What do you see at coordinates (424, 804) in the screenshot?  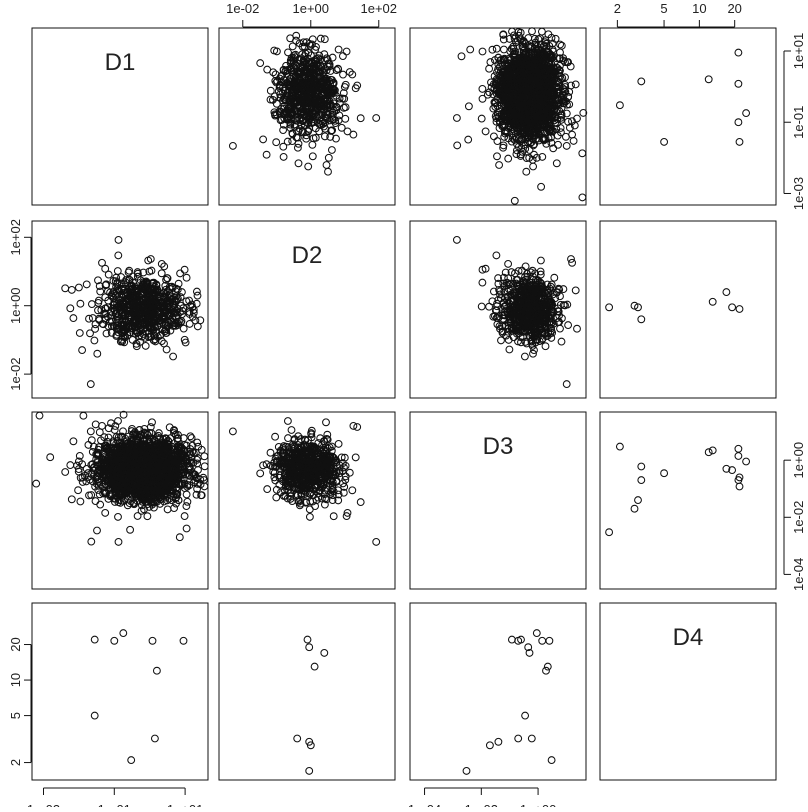 I see `tick-label-bottom-D3: 1e-04` at bounding box center [424, 804].